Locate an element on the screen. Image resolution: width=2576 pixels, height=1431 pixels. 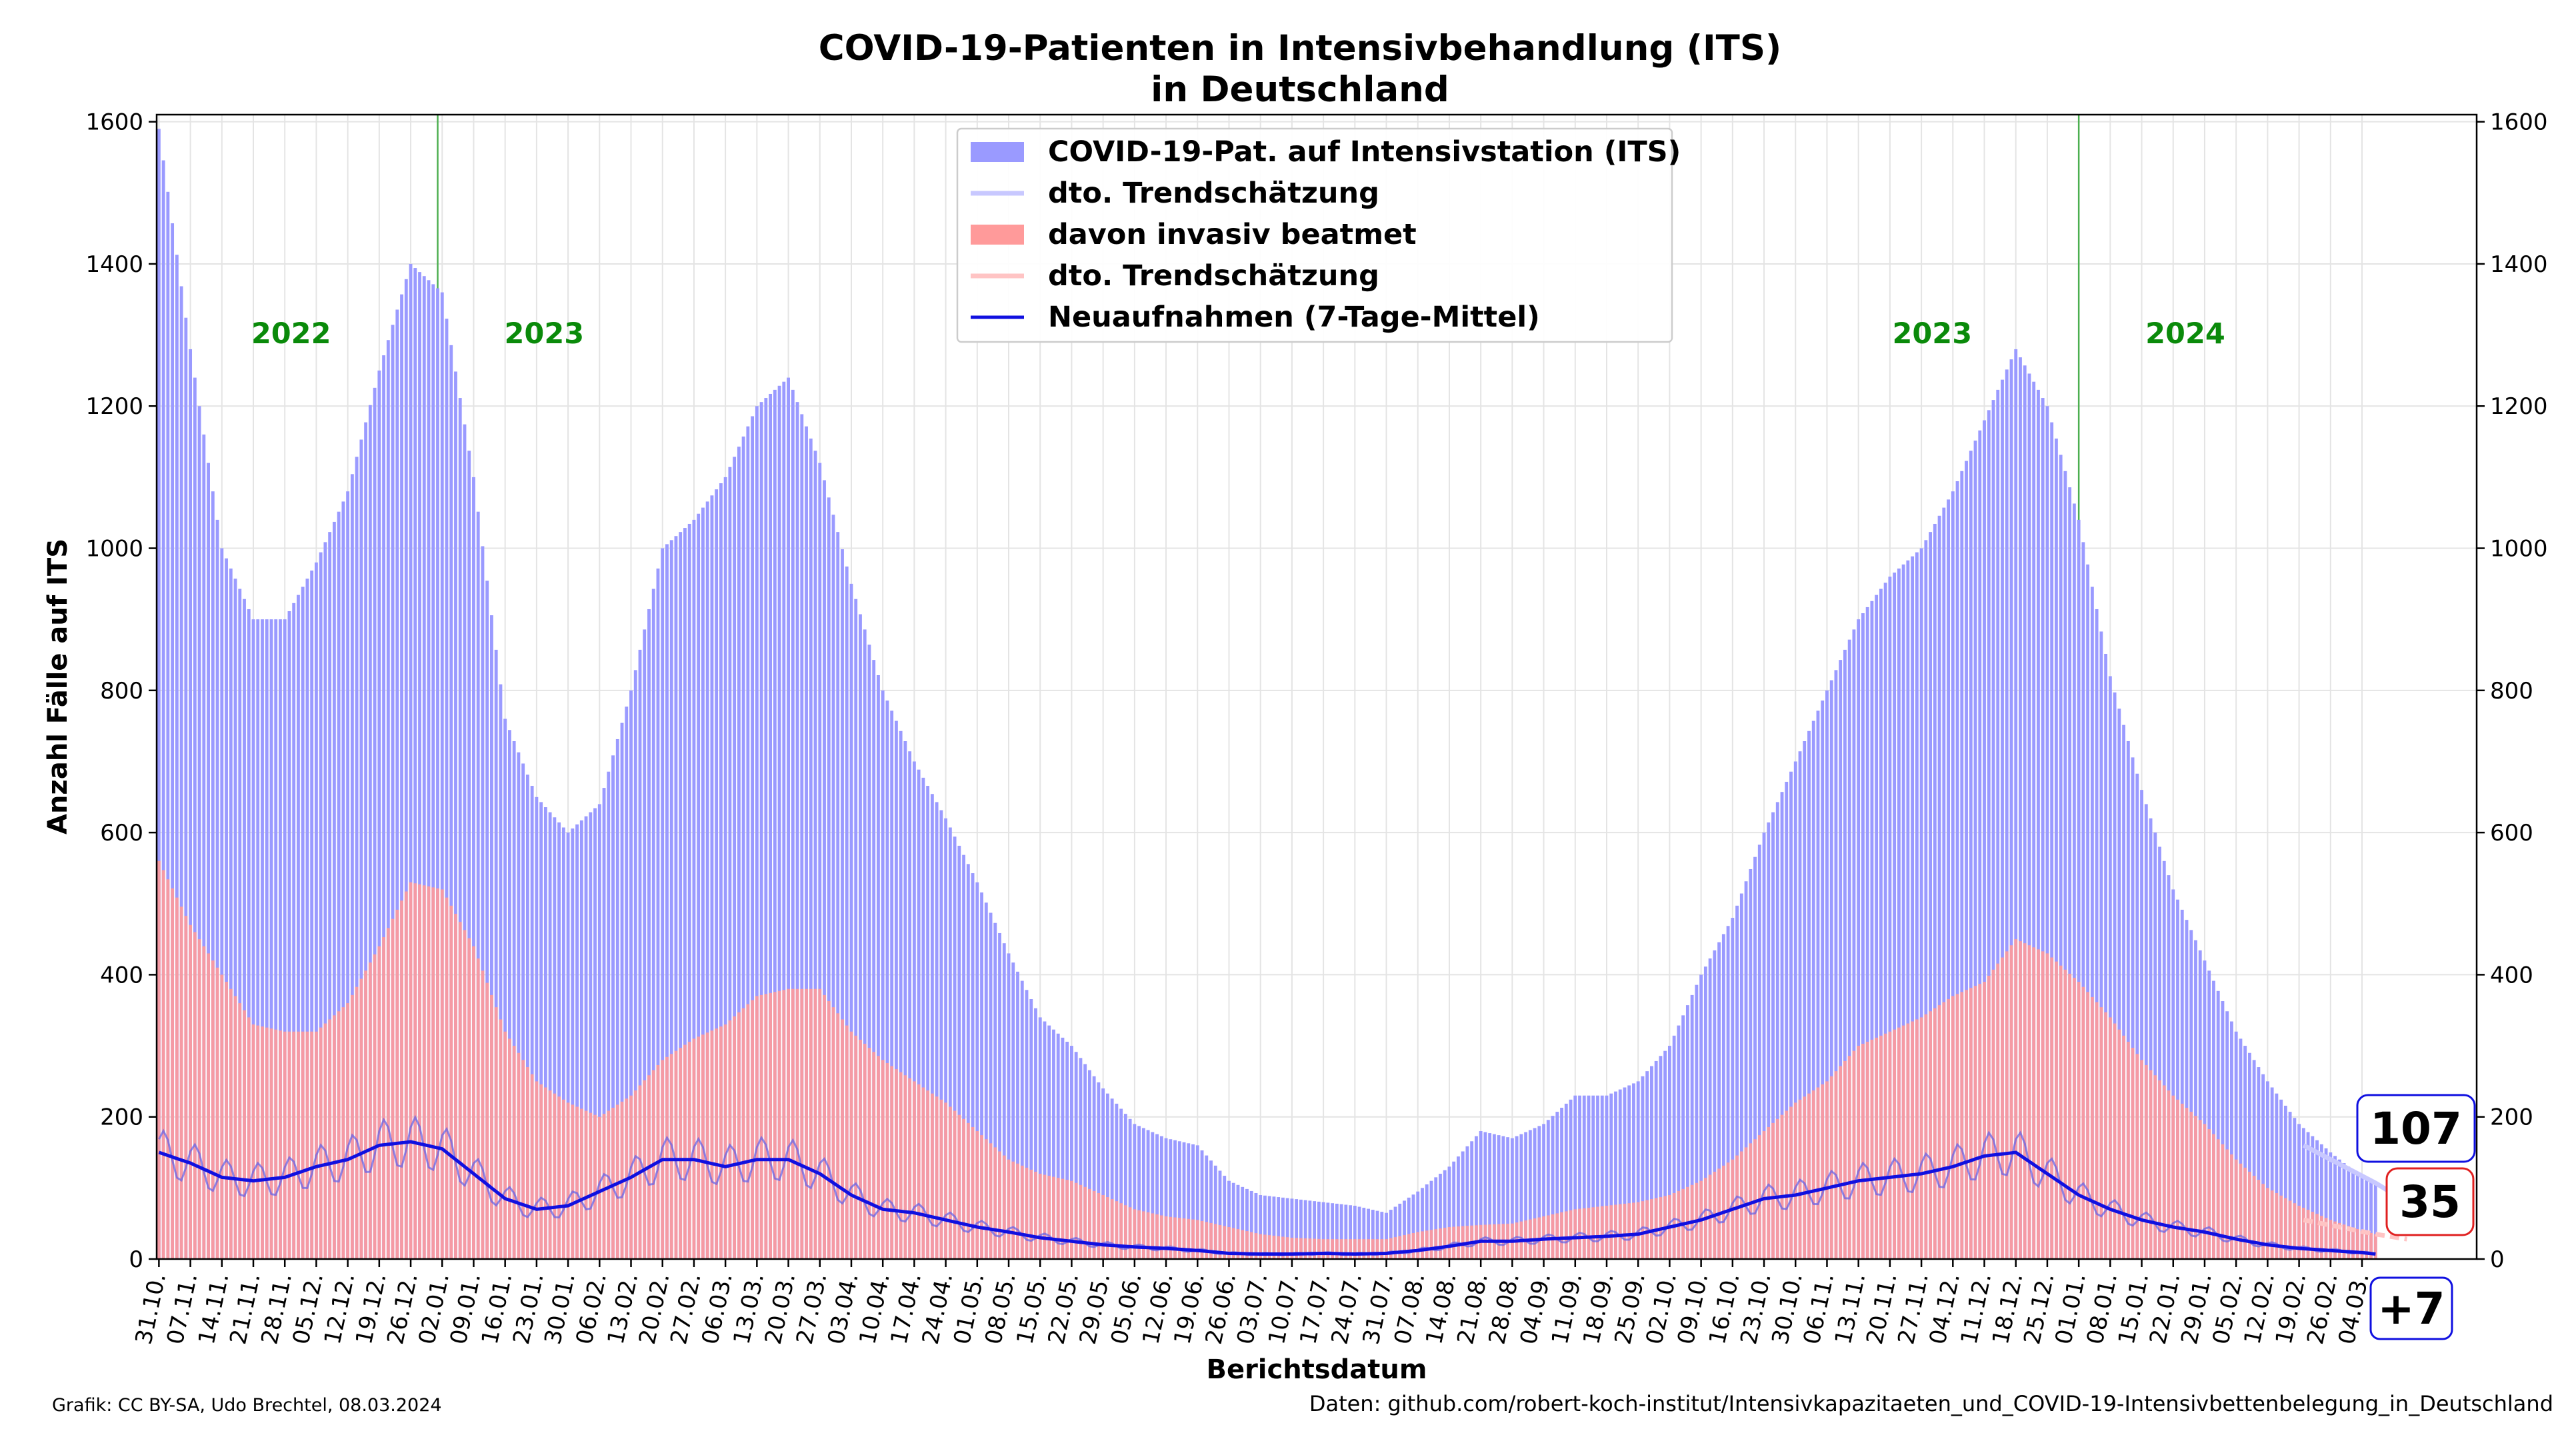
legend-swatch-its is located at coordinates (997, 152).